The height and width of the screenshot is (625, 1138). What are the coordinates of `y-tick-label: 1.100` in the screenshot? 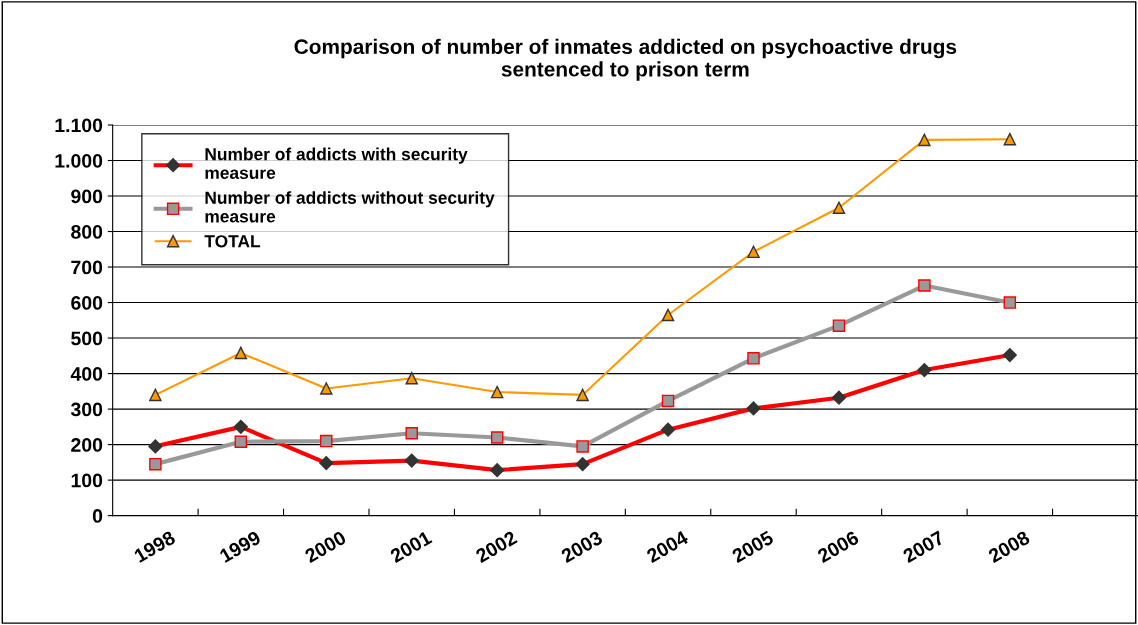 It's located at (79, 125).